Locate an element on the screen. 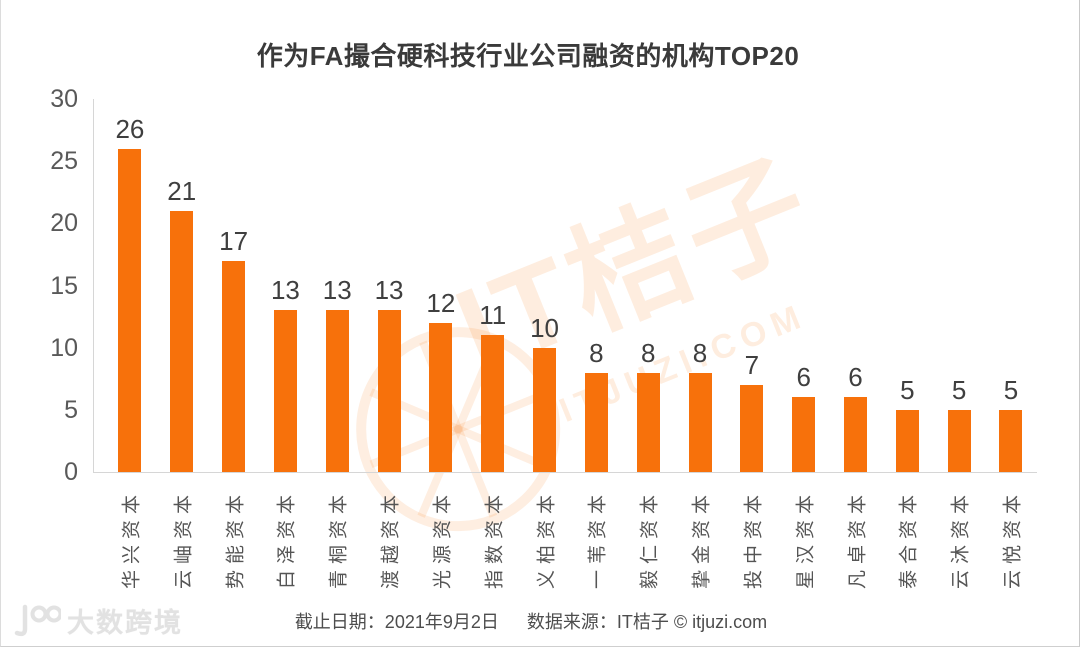 This screenshot has height=647, width=1080. x-category-label: 一苇资本 is located at coordinates (598, 539).